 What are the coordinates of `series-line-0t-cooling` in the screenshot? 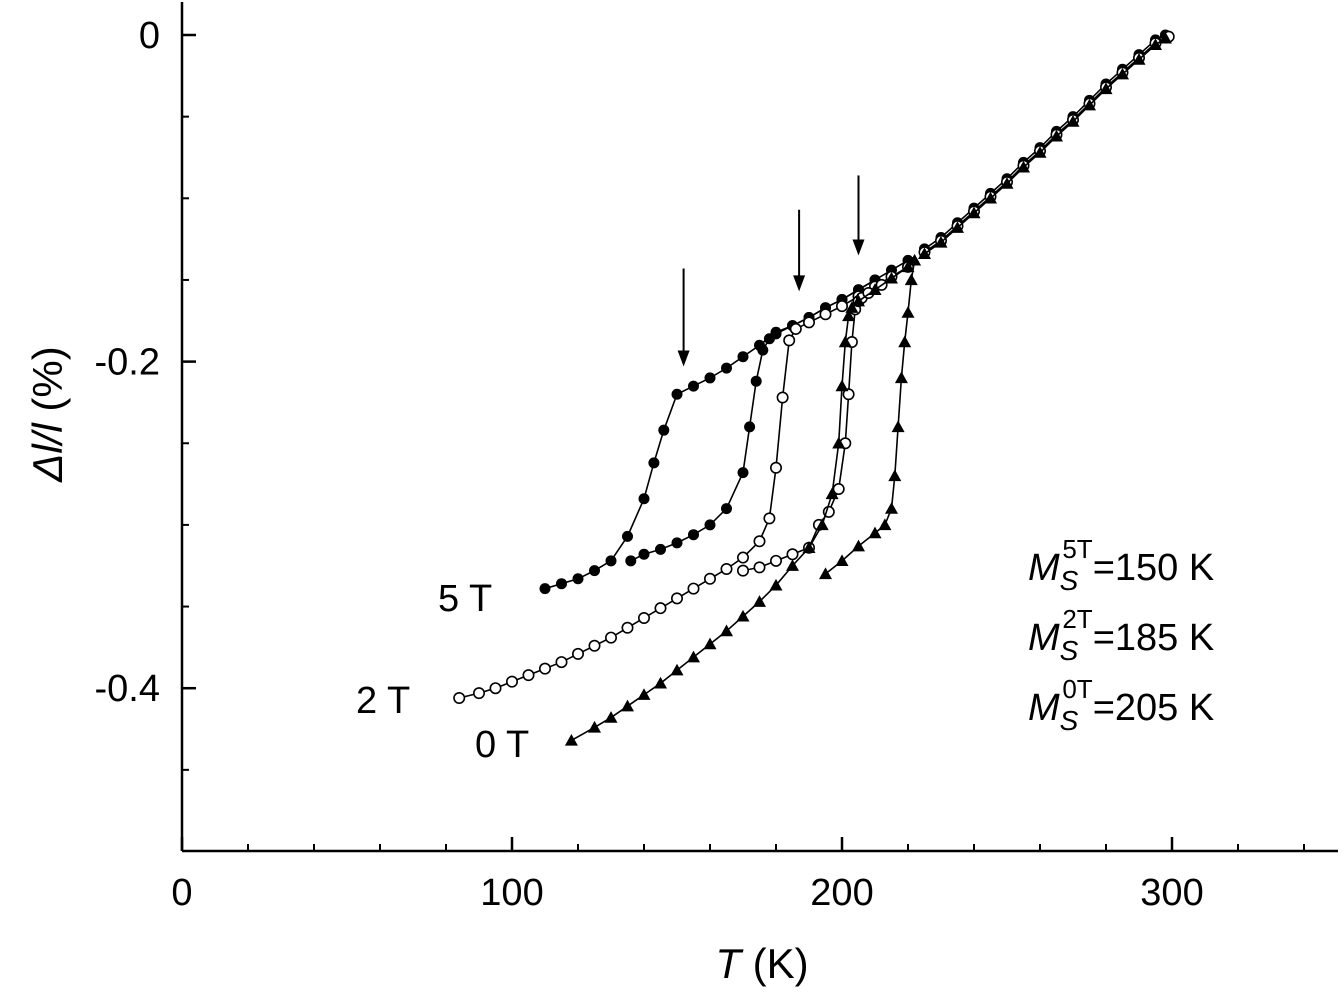 It's located at (740, 504).